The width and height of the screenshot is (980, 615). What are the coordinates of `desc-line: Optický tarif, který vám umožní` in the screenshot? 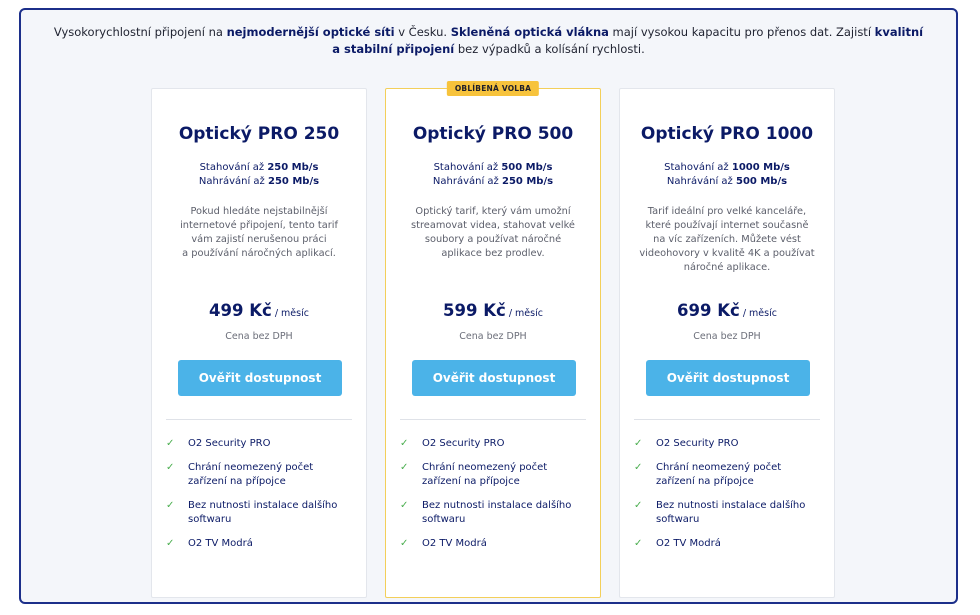 It's located at (493, 211).